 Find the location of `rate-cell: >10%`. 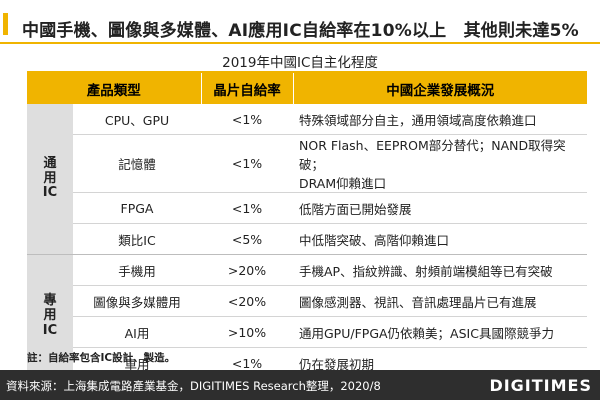

rate-cell: >10% is located at coordinates (247, 332).